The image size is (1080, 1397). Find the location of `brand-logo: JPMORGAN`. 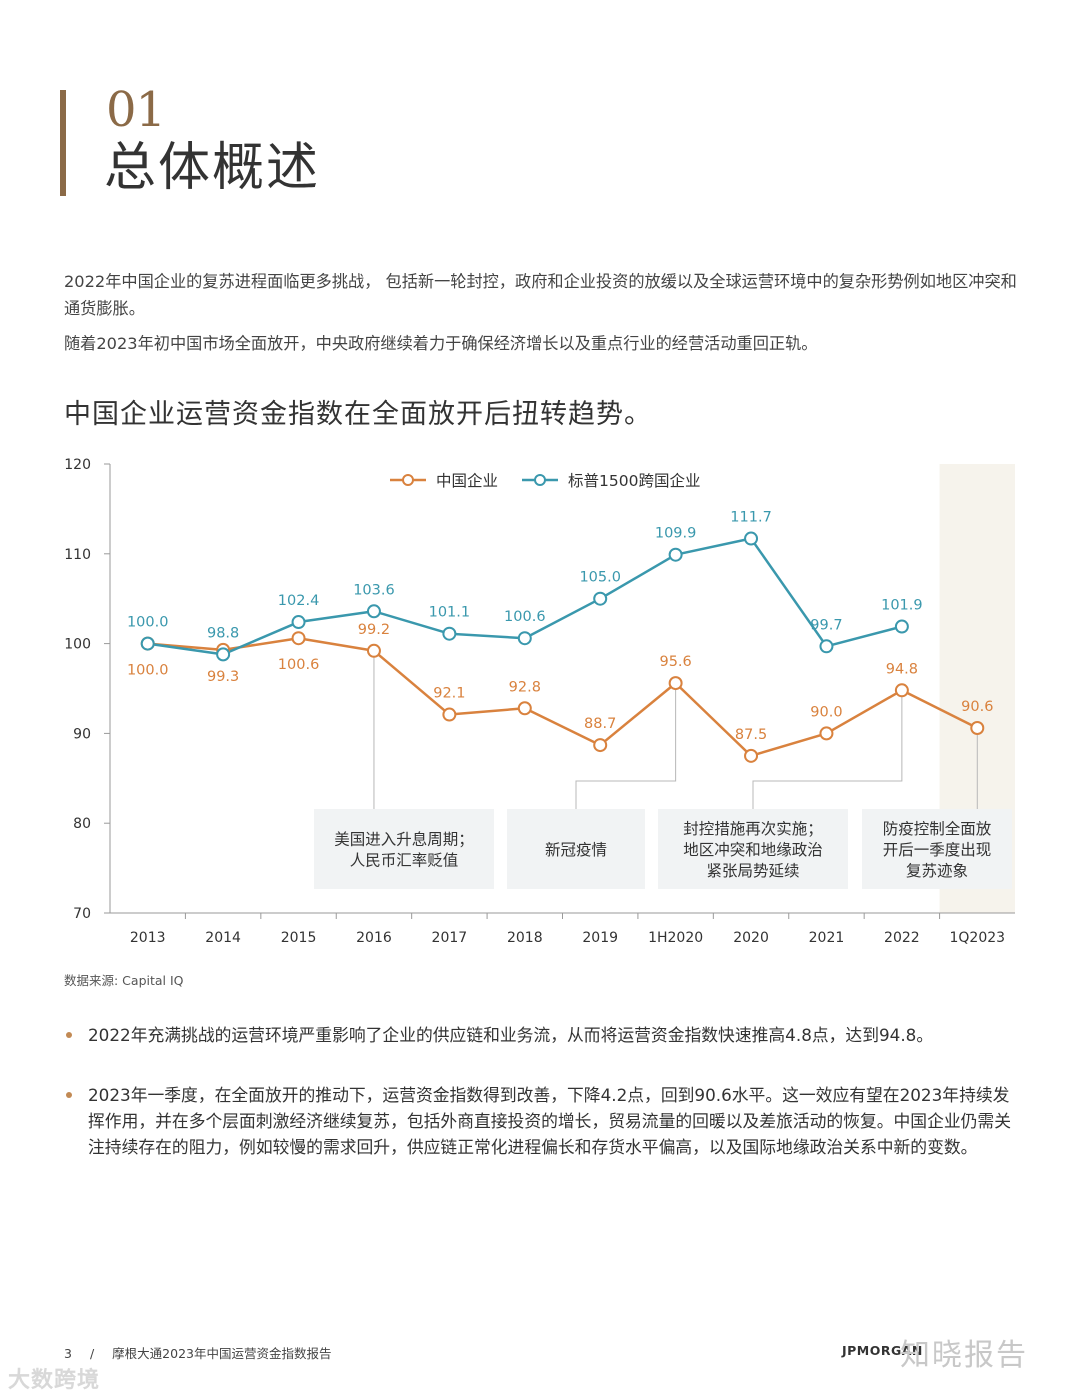

brand-logo: JPMORGAN is located at coordinates (882, 1350).